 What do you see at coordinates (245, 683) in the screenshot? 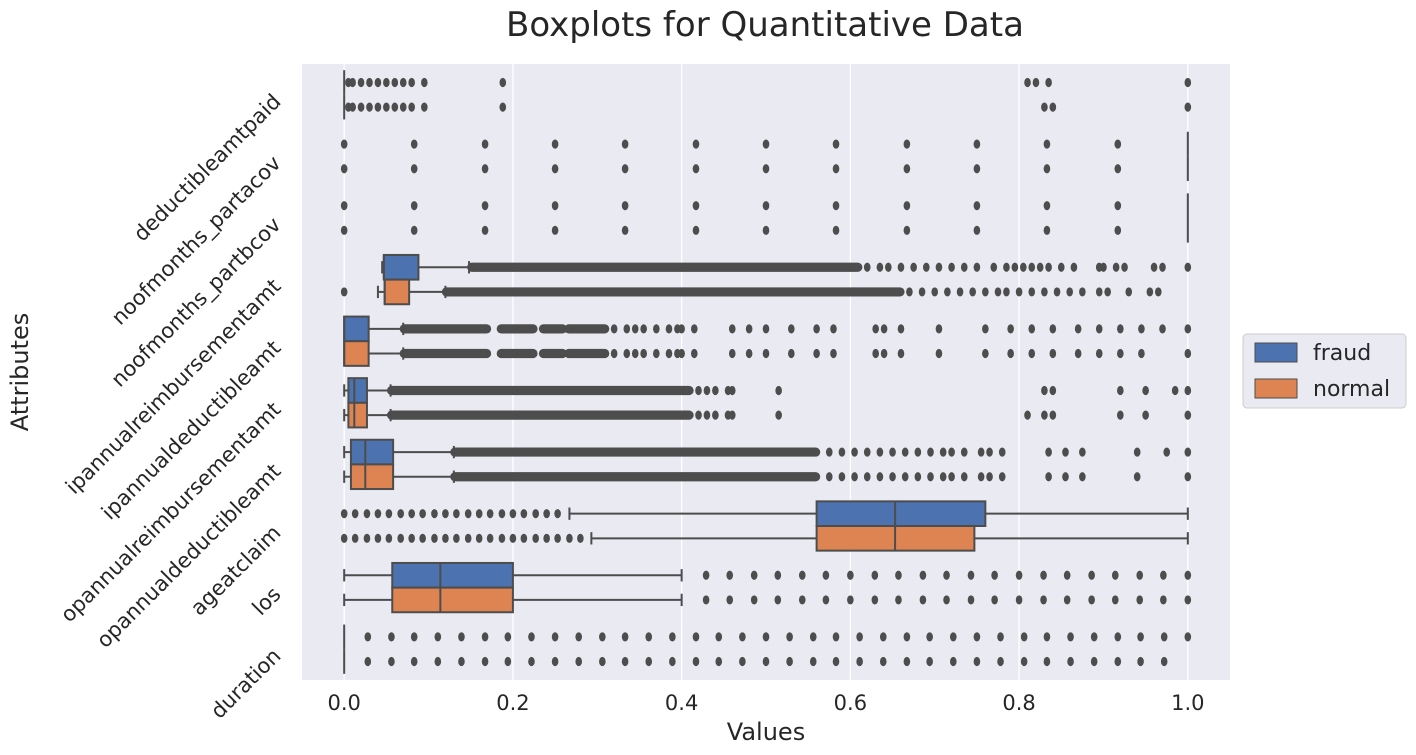
I see `y-tick-label: duration` at bounding box center [245, 683].